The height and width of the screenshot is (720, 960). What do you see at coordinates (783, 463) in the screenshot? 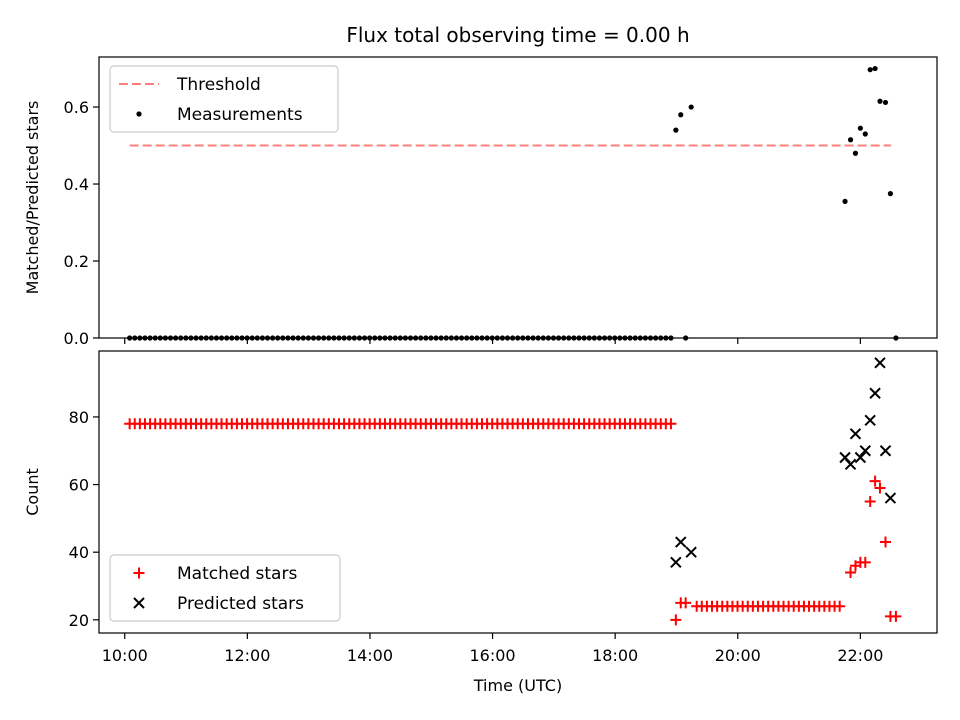
I see `series-predicted` at bounding box center [783, 463].